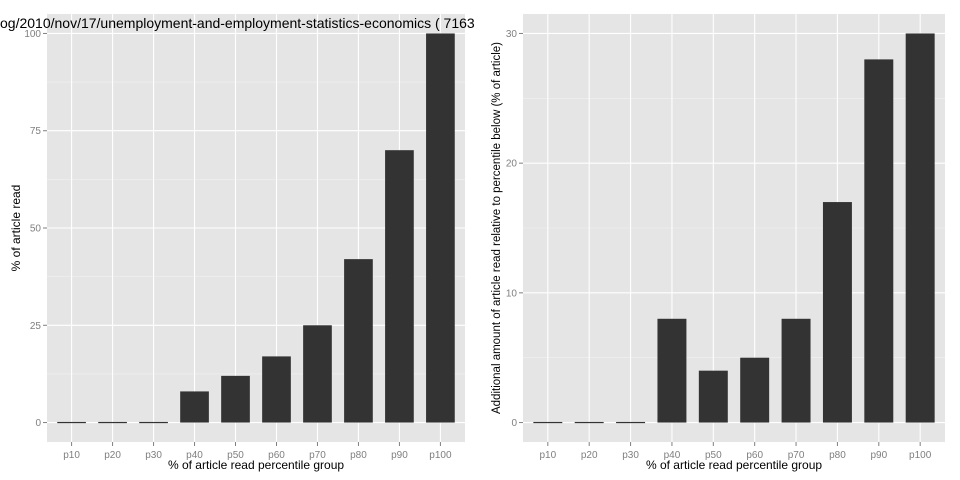 The width and height of the screenshot is (960, 480). I want to click on y-tick-label: 100, so click(32, 34).